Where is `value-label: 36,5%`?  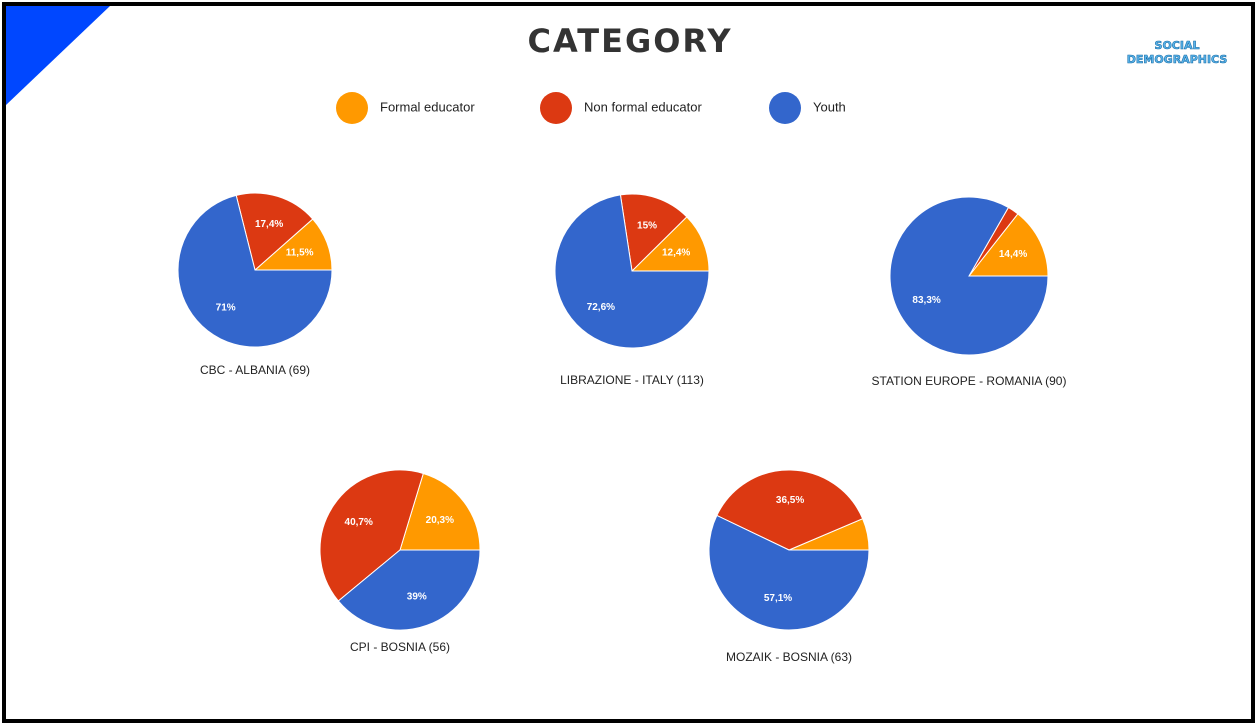 value-label: 36,5% is located at coordinates (790, 500).